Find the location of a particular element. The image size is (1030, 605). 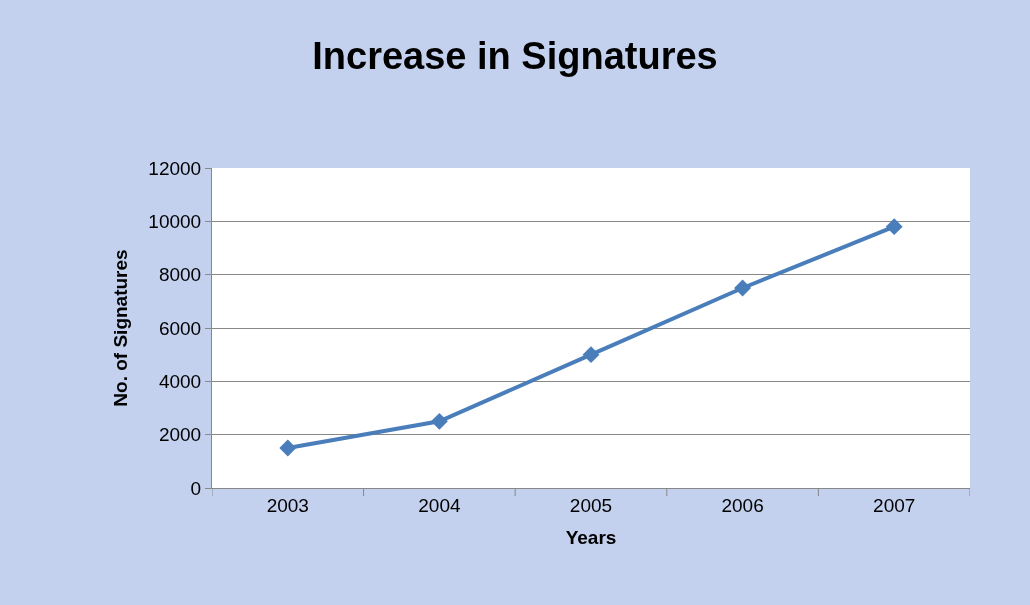

y-tick-label: 2000 is located at coordinates (180, 435).